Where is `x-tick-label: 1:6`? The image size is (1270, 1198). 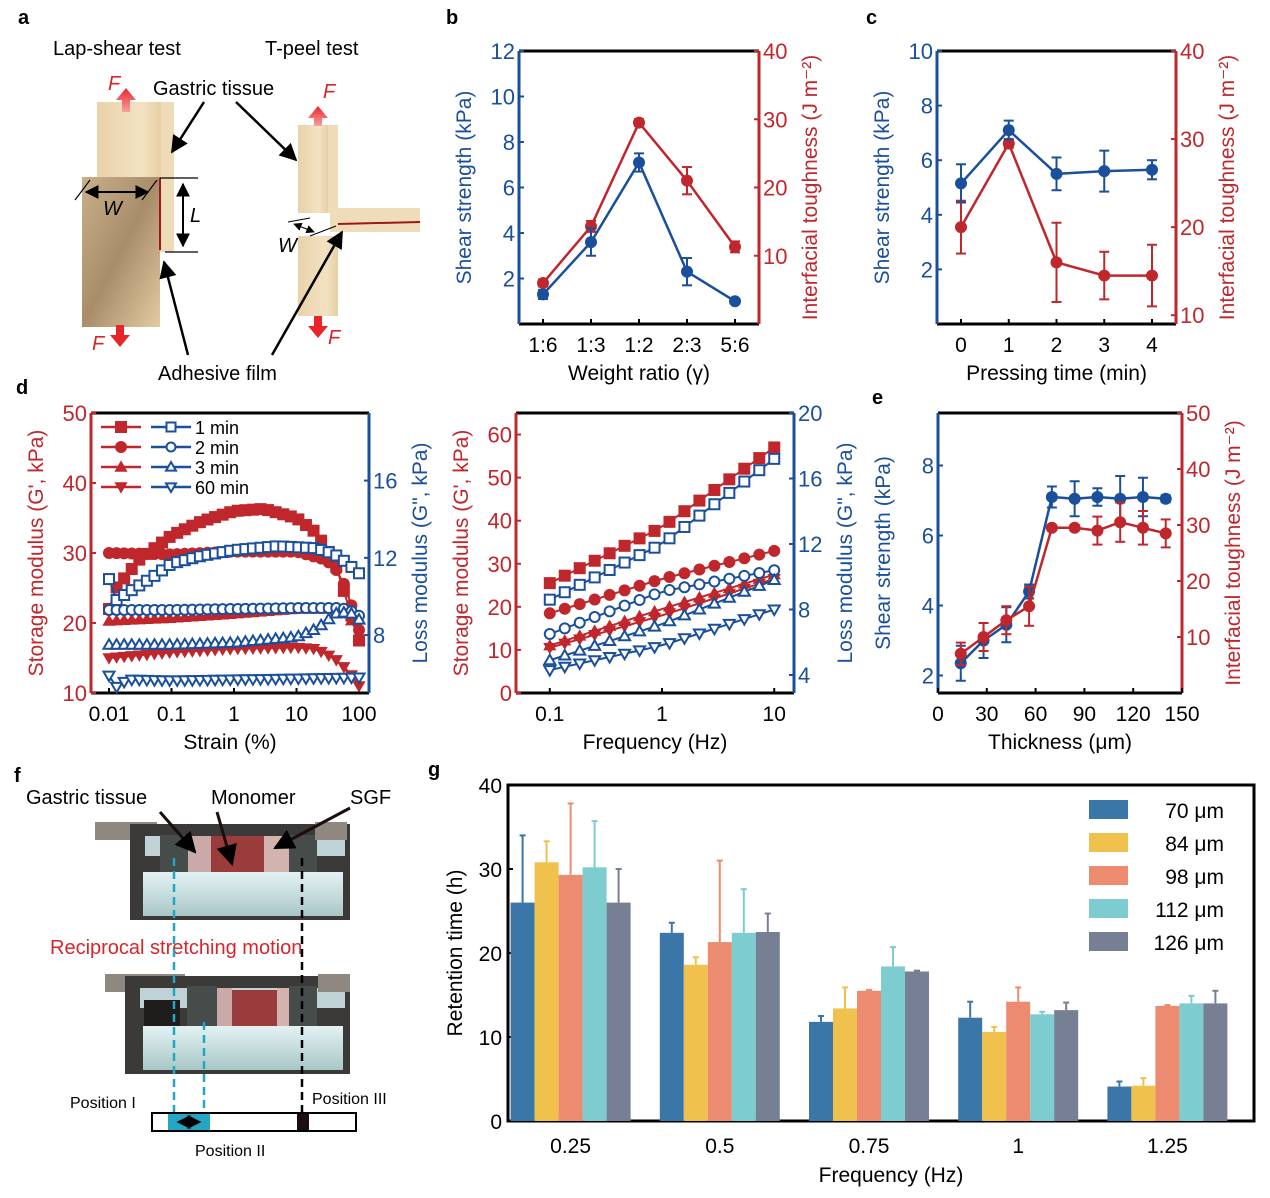
x-tick-label: 1:6 is located at coordinates (542, 345).